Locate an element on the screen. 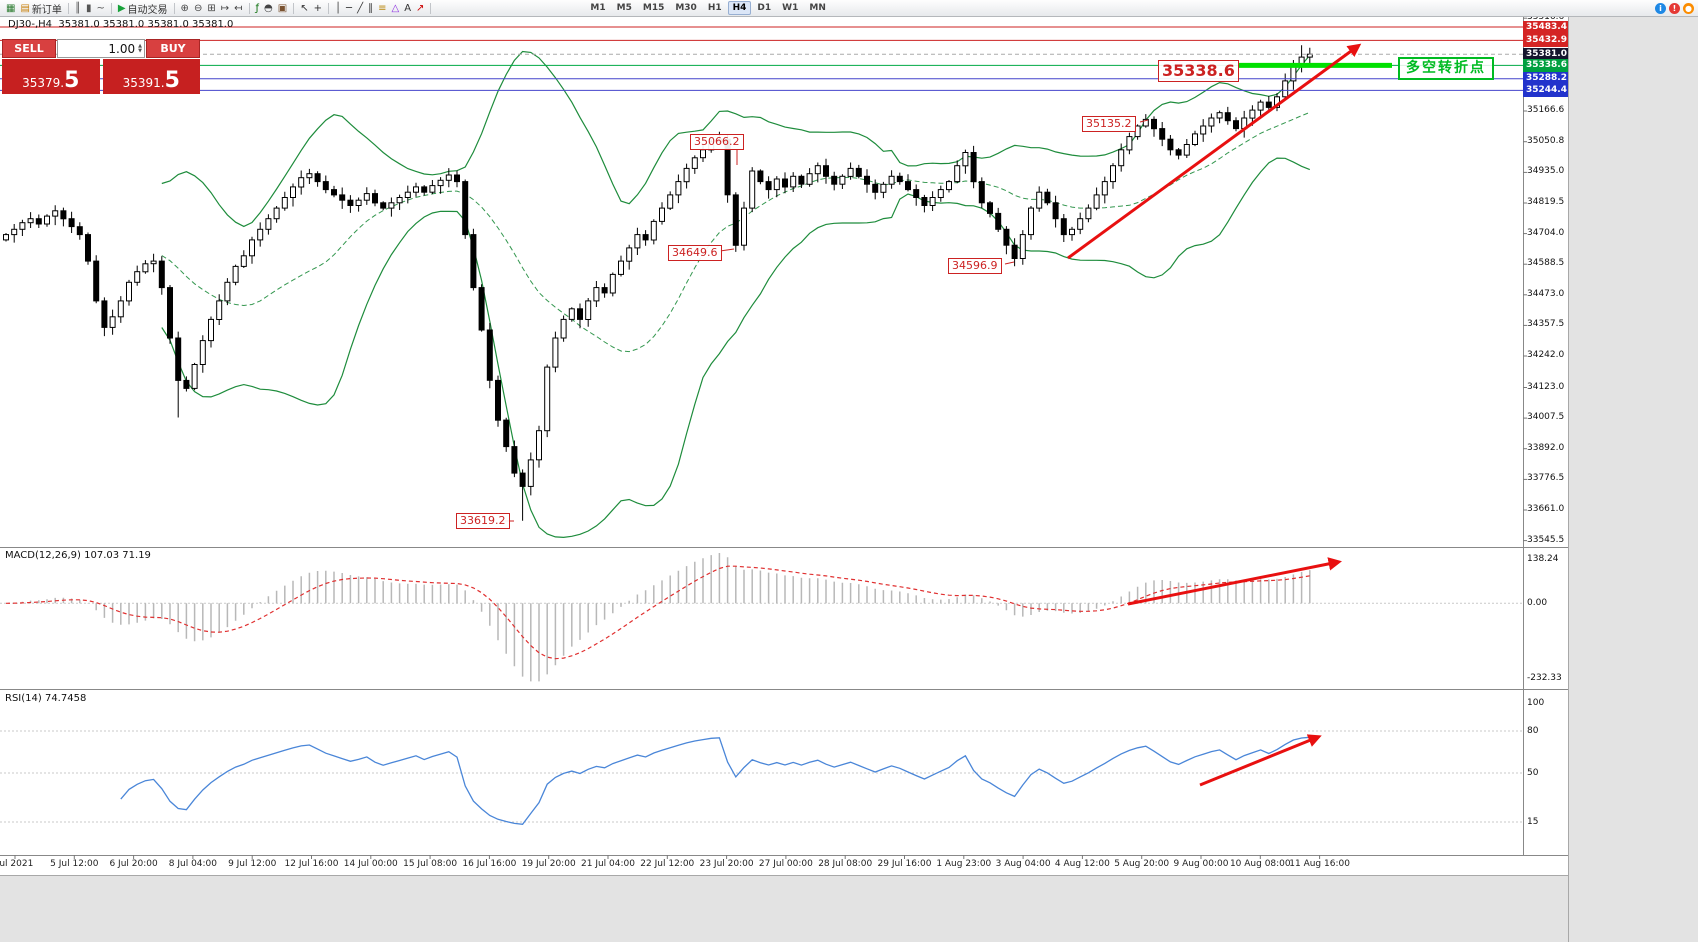 Image resolution: width=1698 pixels, height=942 pixels. price-tag: 35483.4 is located at coordinates (1545, 27).